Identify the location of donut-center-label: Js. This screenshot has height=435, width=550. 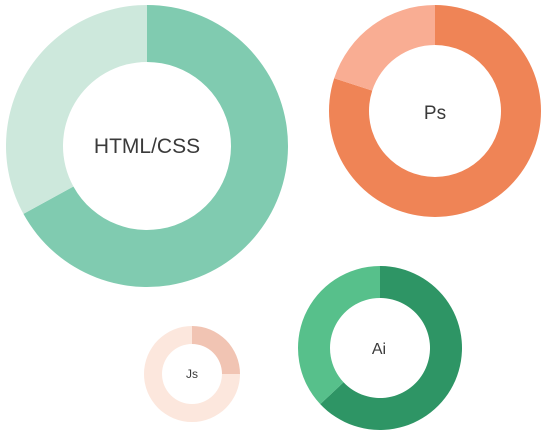
(192, 374).